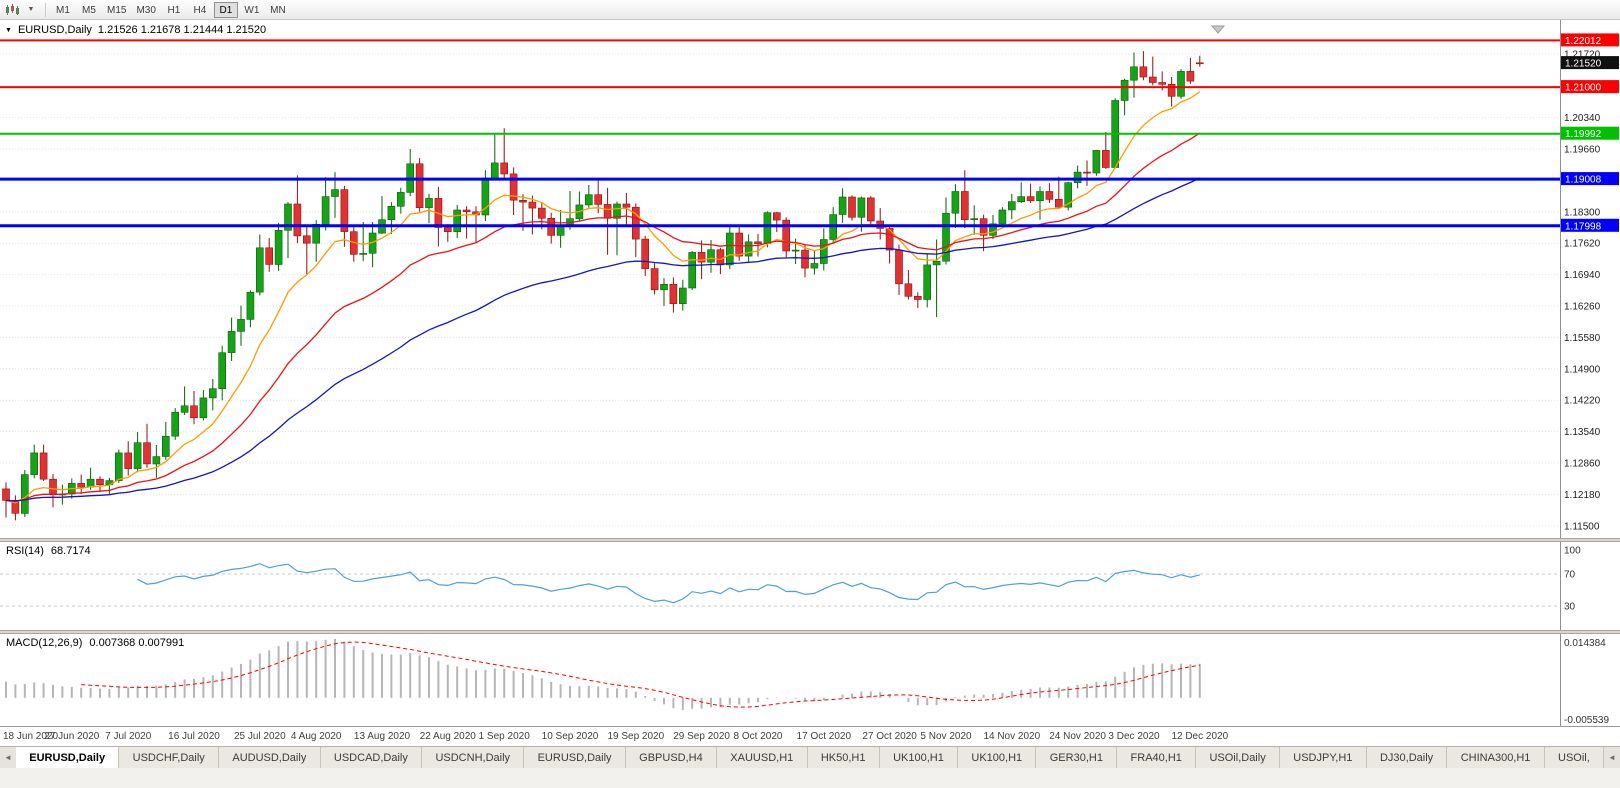 This screenshot has width=1620, height=788. Describe the element at coordinates (1582, 495) in the screenshot. I see `svg-text: 1.12180` at that location.